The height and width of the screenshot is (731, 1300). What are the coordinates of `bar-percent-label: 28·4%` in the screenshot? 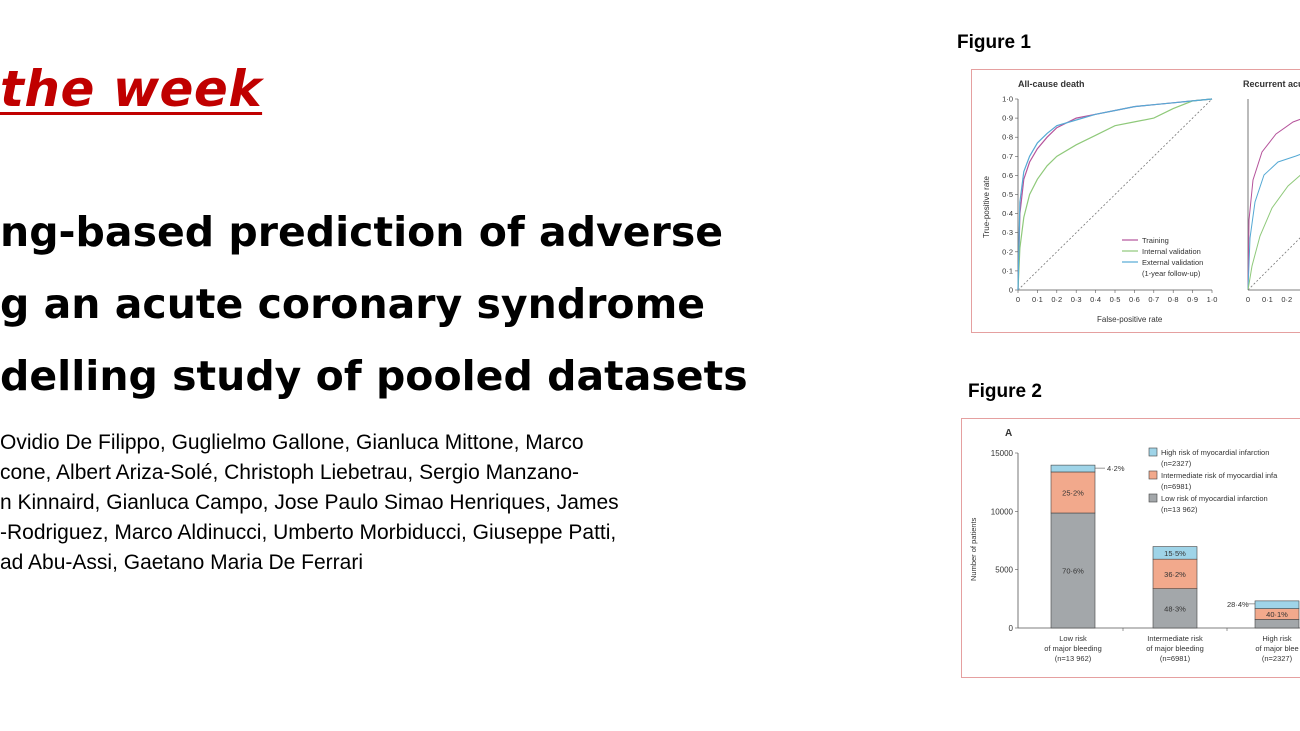 It's located at (1238, 604).